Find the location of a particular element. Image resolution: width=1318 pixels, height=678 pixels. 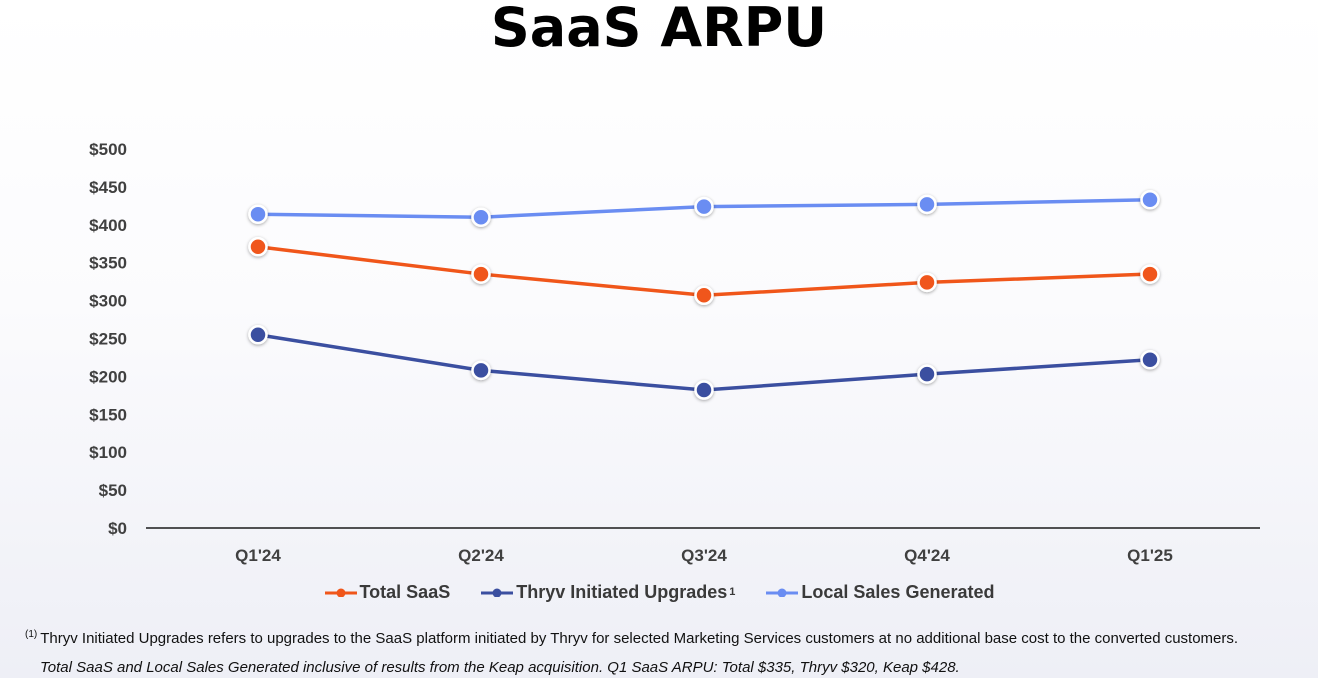

legend-item: Total SaaS is located at coordinates (387, 592).